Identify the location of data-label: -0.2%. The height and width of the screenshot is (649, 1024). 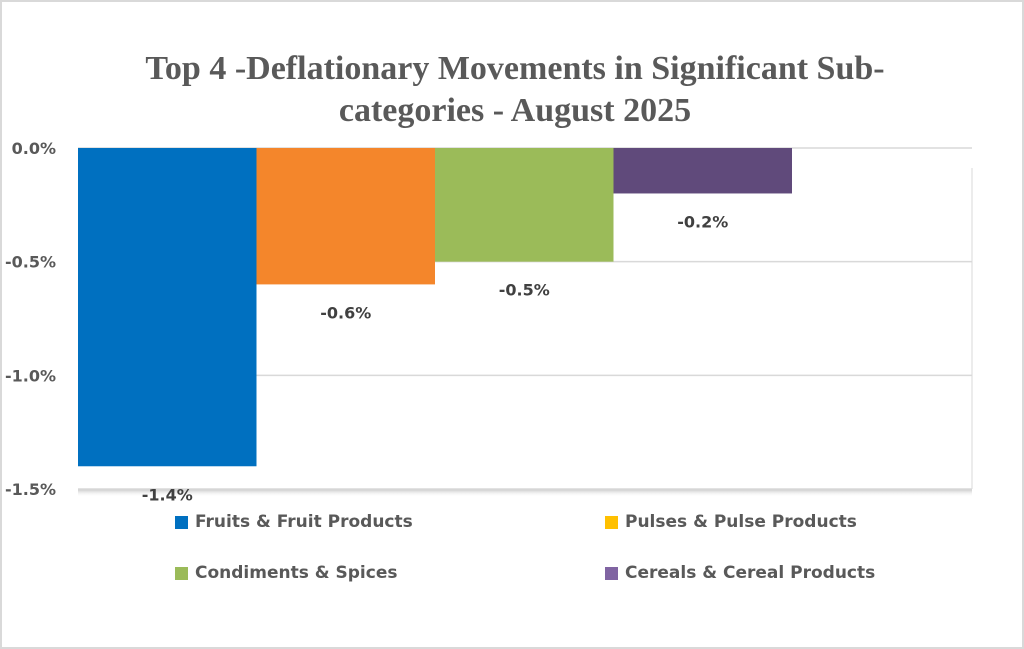
(702, 221).